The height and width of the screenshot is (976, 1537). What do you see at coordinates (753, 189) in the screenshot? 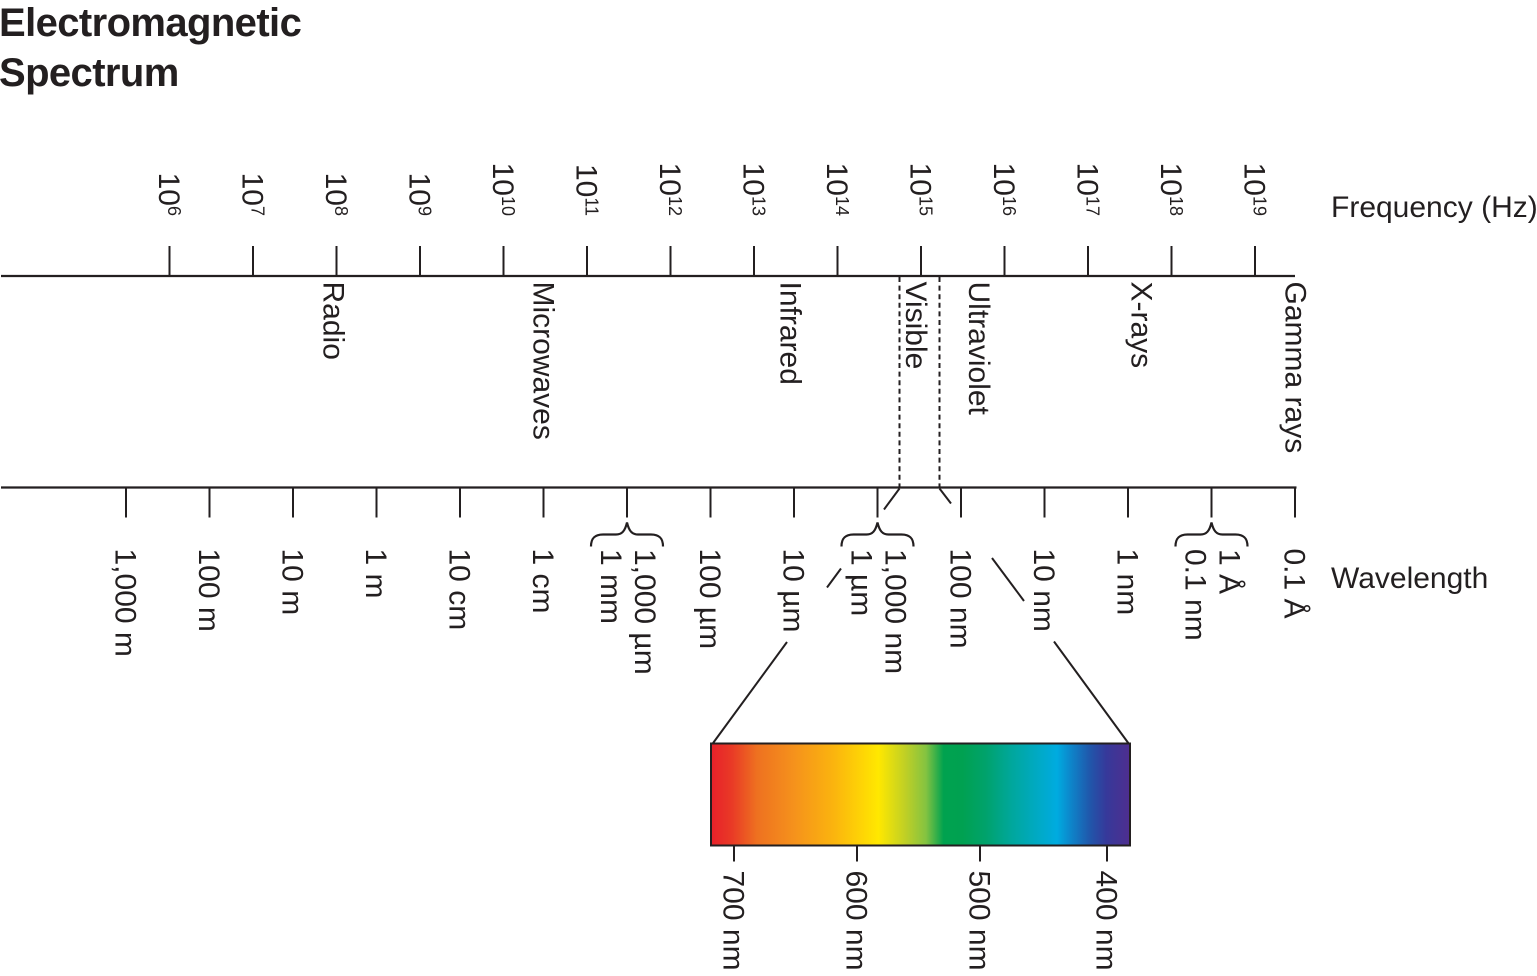
I see `svg-text: 1013` at bounding box center [753, 189].